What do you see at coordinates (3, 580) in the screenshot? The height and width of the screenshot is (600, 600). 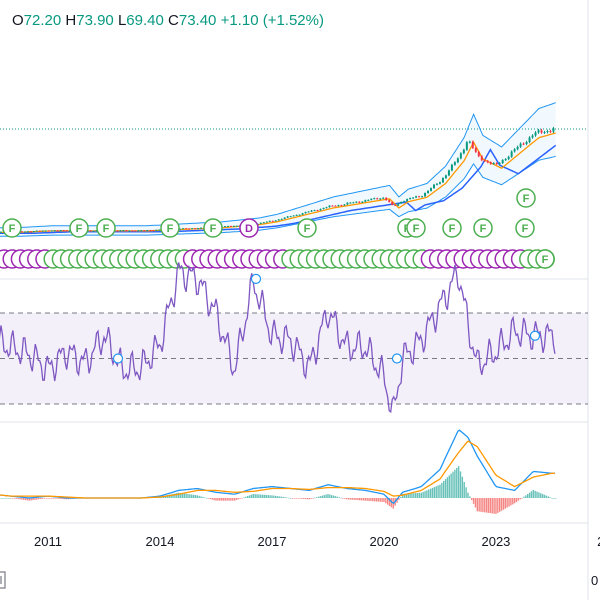 I see `timezone-icon` at bounding box center [3, 580].